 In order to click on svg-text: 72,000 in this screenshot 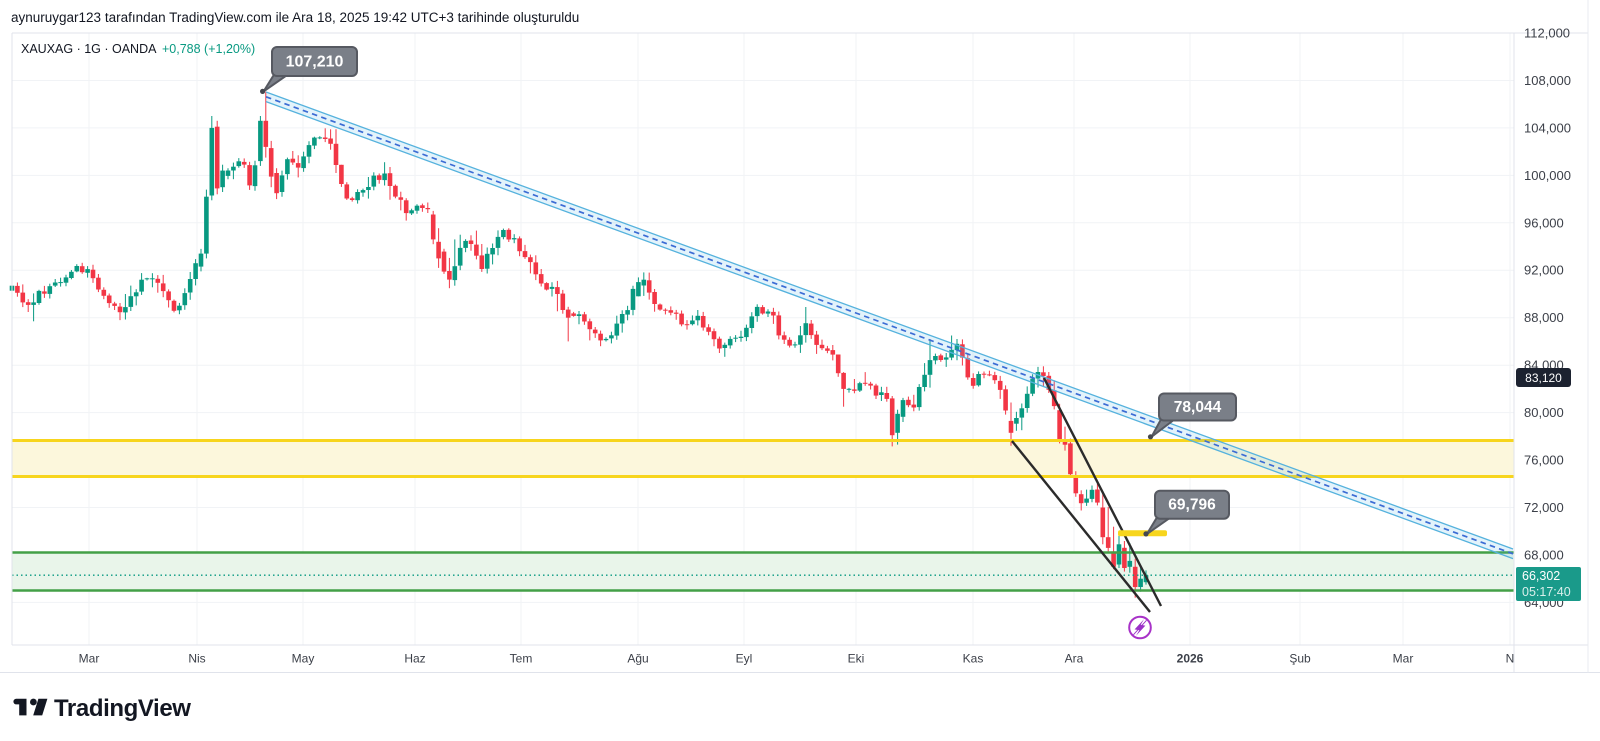, I will do `click(1544, 507)`.